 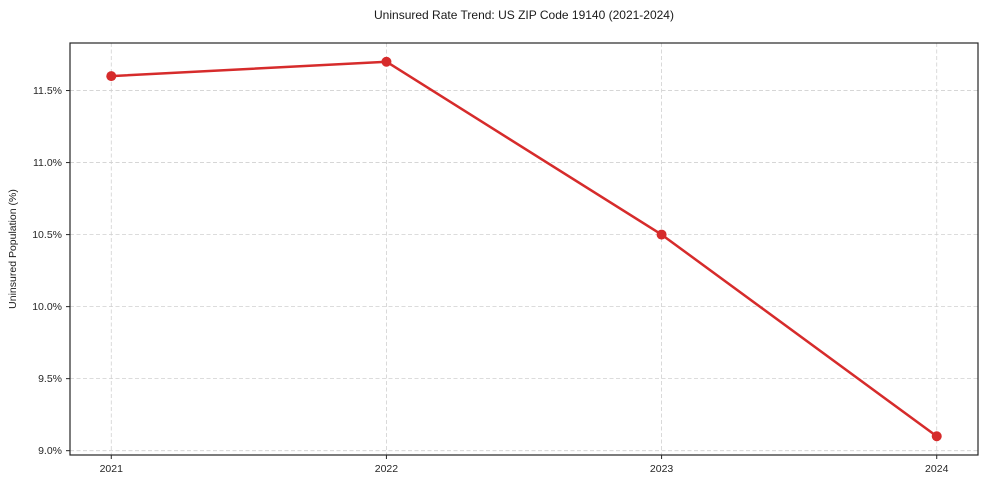 What do you see at coordinates (662, 469) in the screenshot?
I see `x-tick-label: 2023` at bounding box center [662, 469].